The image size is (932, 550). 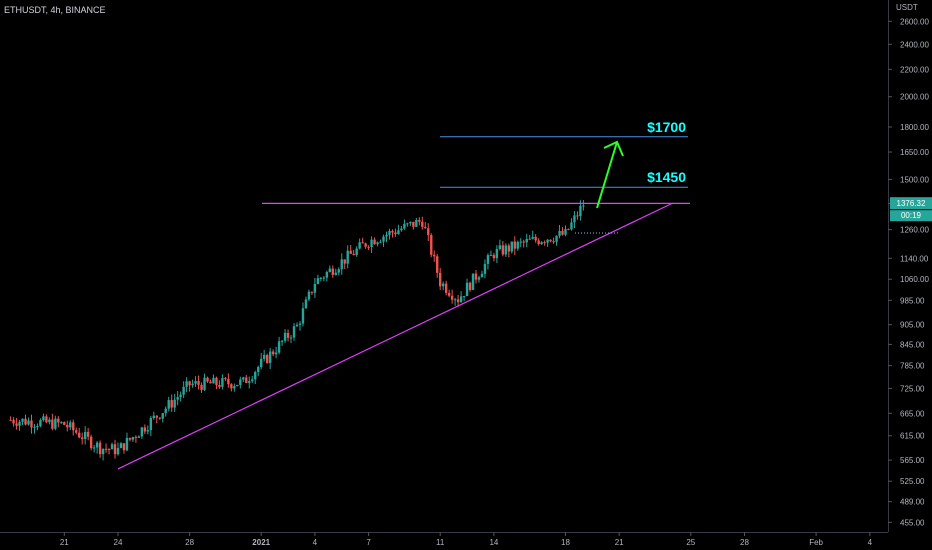 I want to click on price-tick-label: 1800.00, so click(x=914, y=127).